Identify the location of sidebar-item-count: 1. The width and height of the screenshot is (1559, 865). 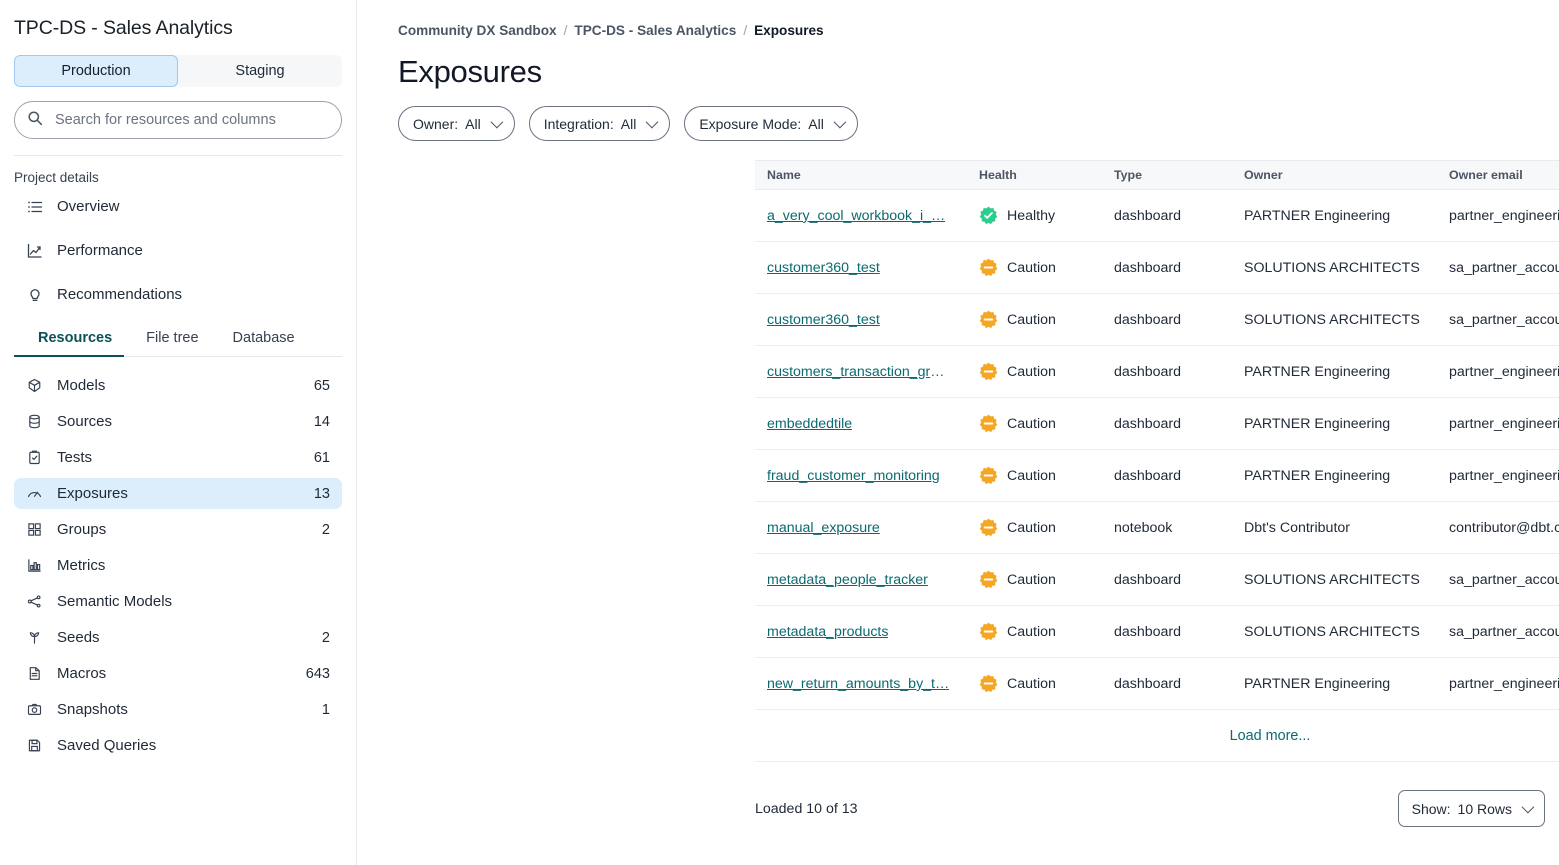
(325, 709).